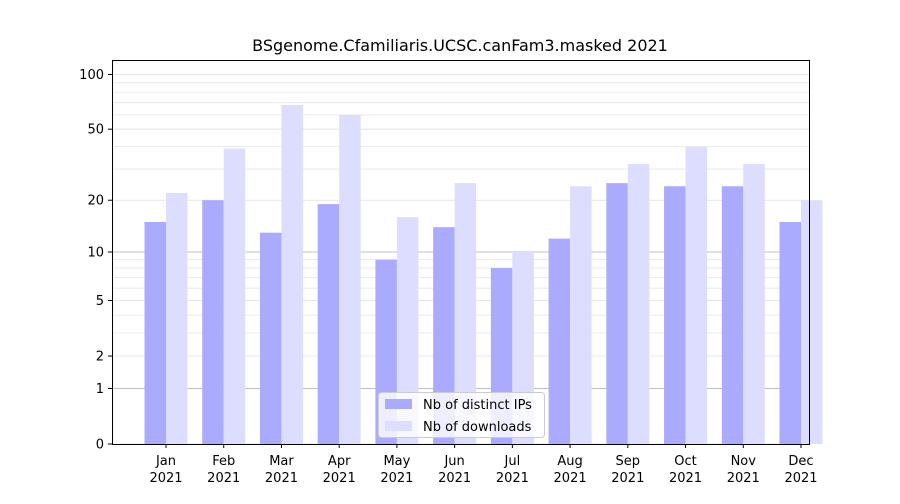 This screenshot has height=504, width=900. What do you see at coordinates (398, 426) in the screenshot?
I see `legend-swatch-downloads` at bounding box center [398, 426].